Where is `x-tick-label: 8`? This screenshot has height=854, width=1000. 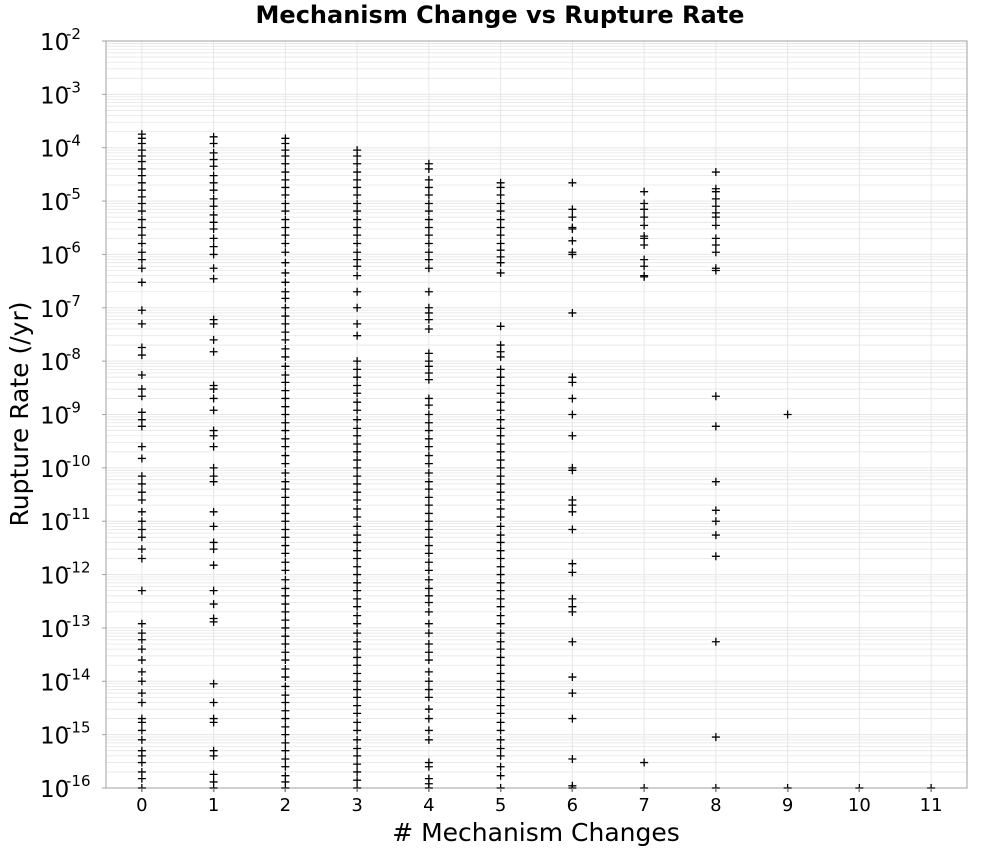 x-tick-label: 8 is located at coordinates (715, 805).